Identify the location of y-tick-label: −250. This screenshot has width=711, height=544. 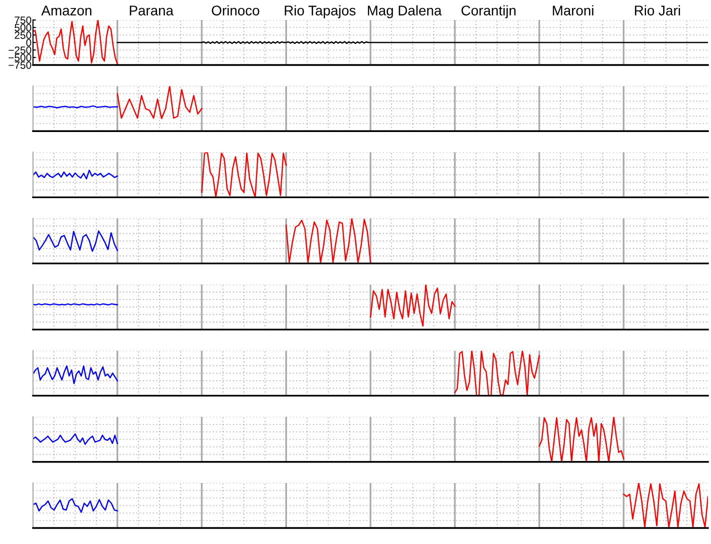
(20, 50).